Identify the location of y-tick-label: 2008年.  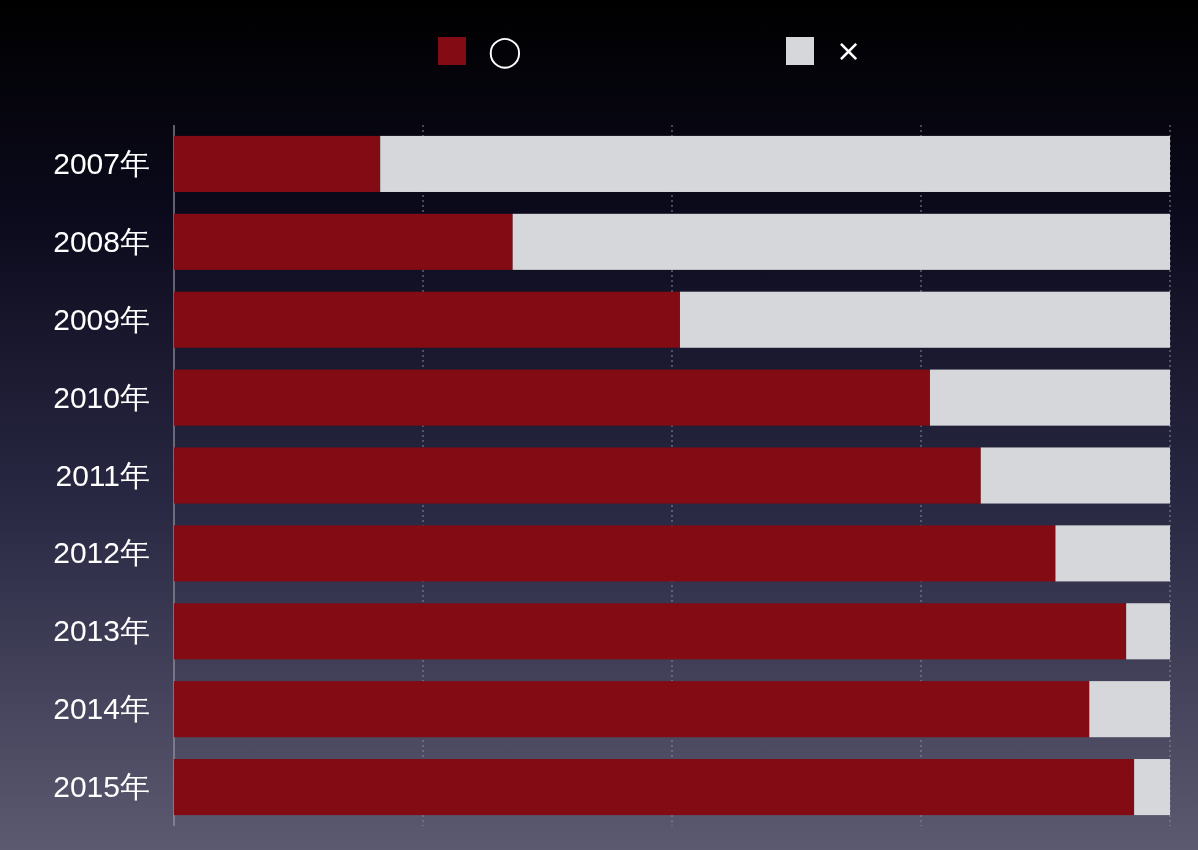
(101, 241).